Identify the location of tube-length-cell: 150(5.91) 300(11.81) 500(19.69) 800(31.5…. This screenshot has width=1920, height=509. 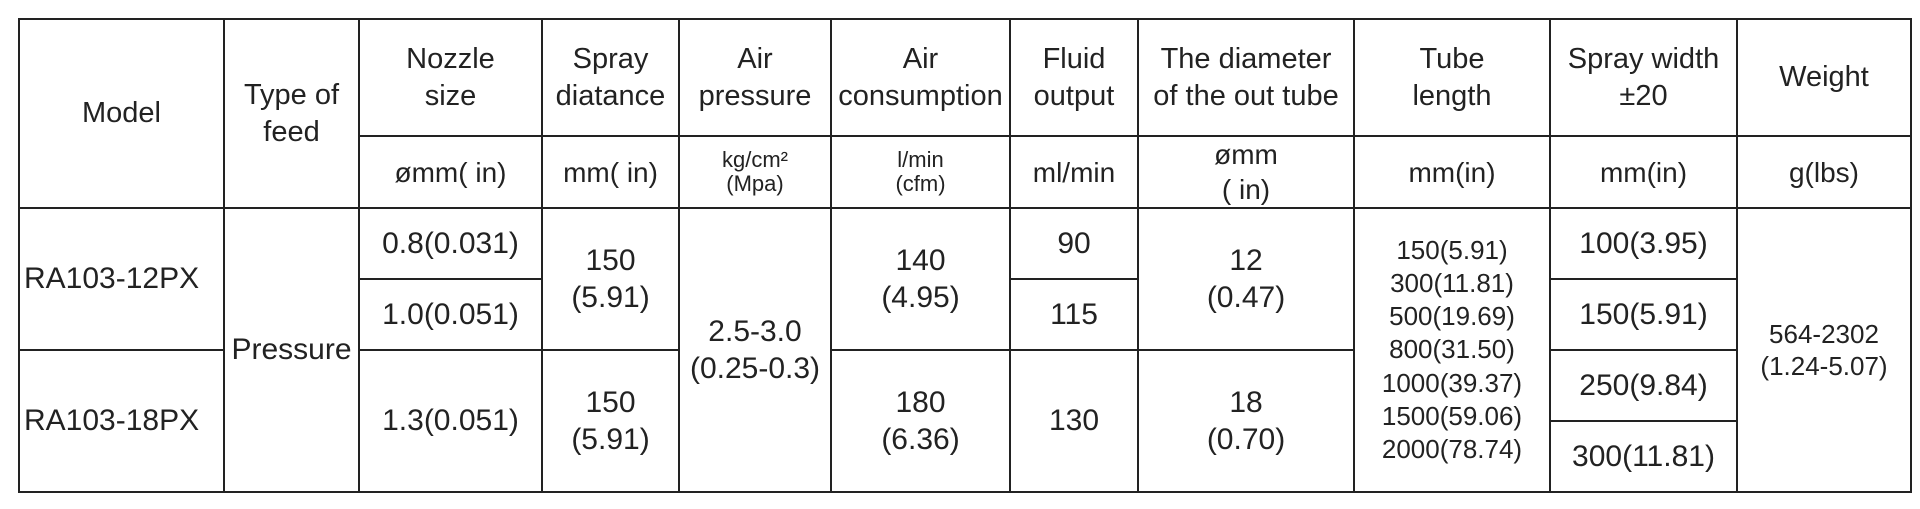
(1452, 350).